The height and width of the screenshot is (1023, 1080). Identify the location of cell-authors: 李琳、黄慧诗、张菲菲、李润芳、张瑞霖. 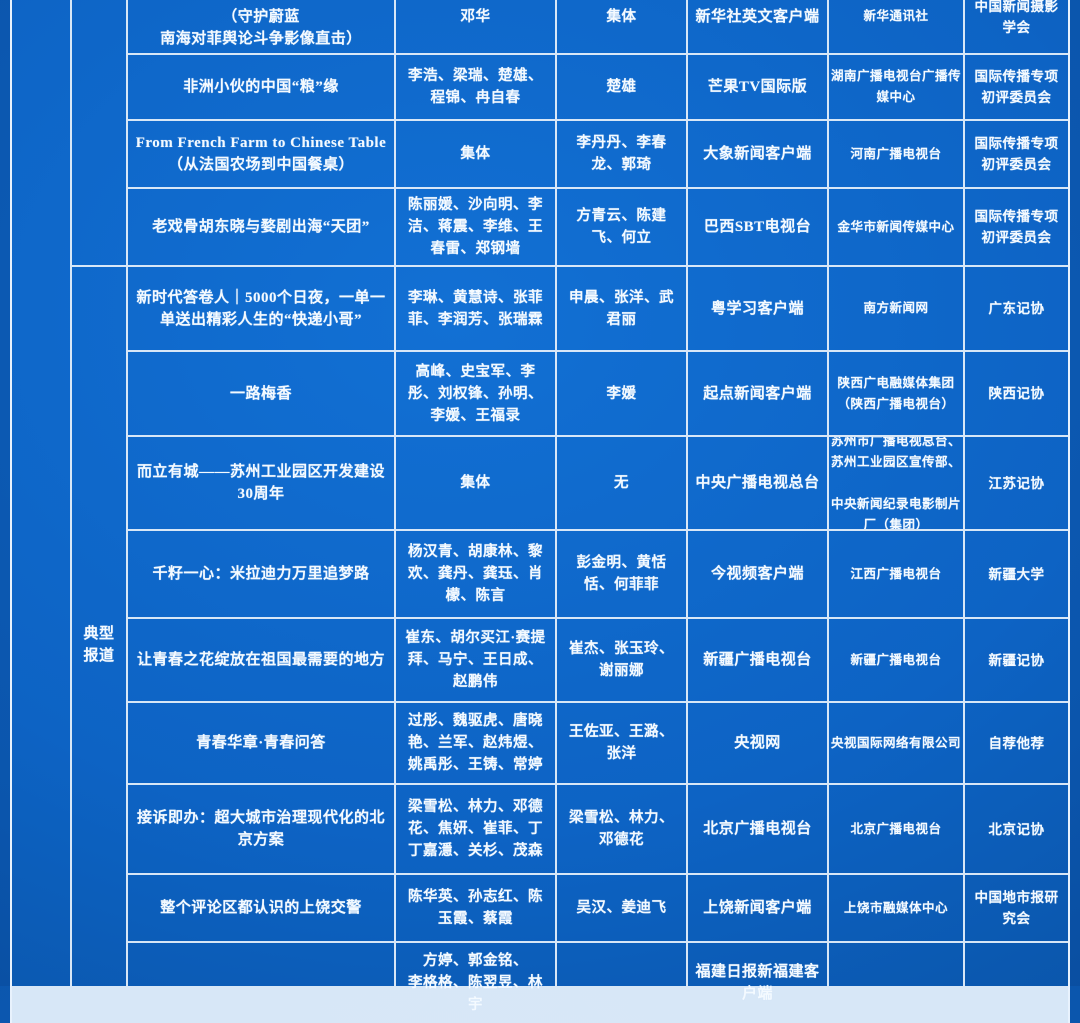
(475, 308).